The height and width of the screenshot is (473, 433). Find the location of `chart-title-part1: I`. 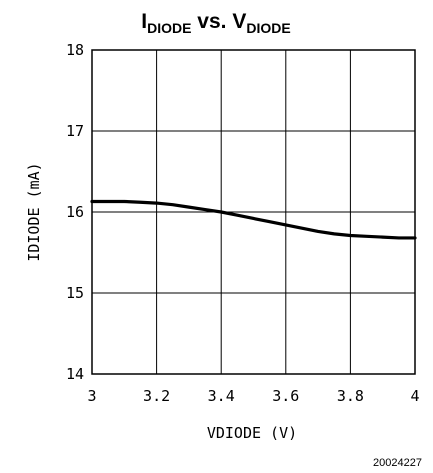

chart-title-part1: I is located at coordinates (144, 21).